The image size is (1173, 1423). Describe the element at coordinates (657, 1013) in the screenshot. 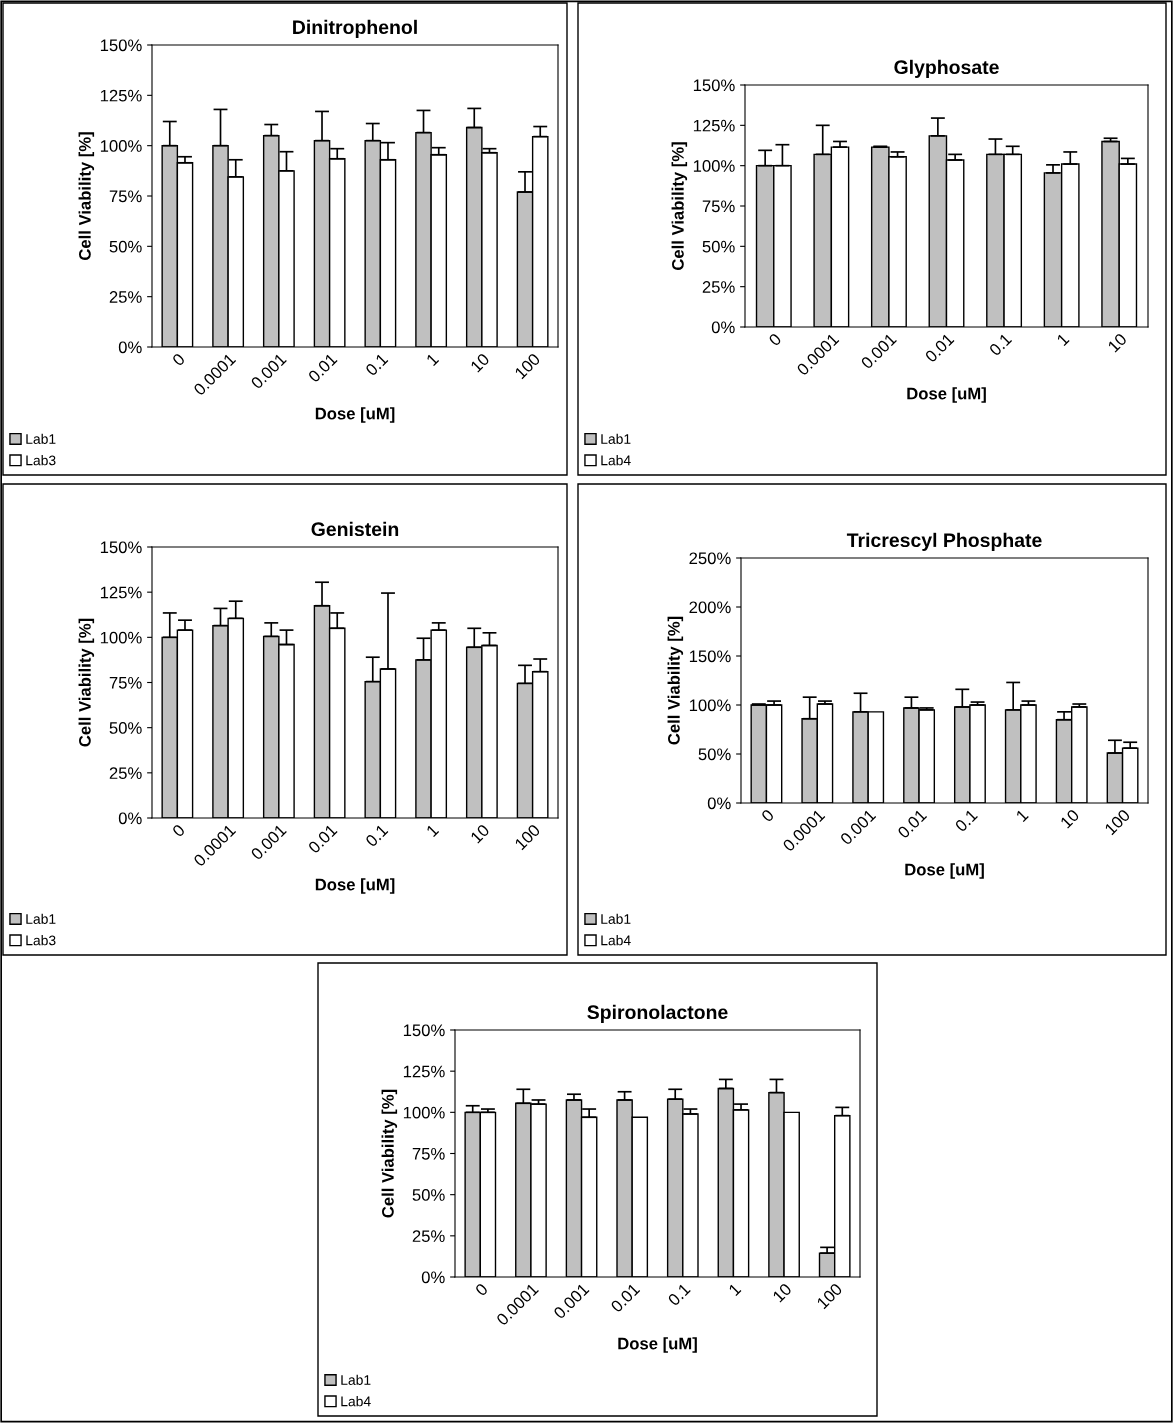

I see `chart-title: Spironolactone` at that location.